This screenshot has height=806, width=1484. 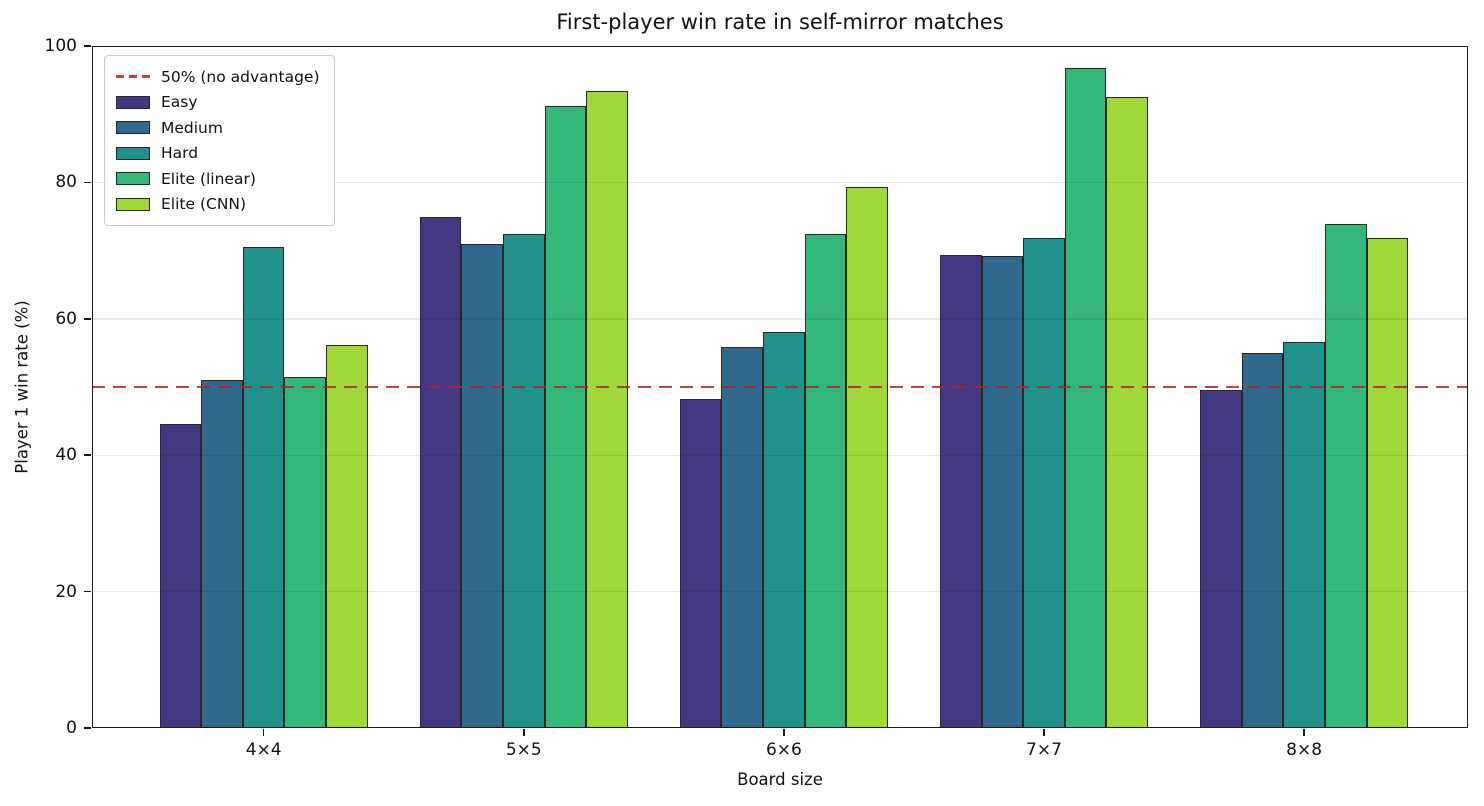 What do you see at coordinates (347, 536) in the screenshot?
I see `bar-elitecnn)-4×4` at bounding box center [347, 536].